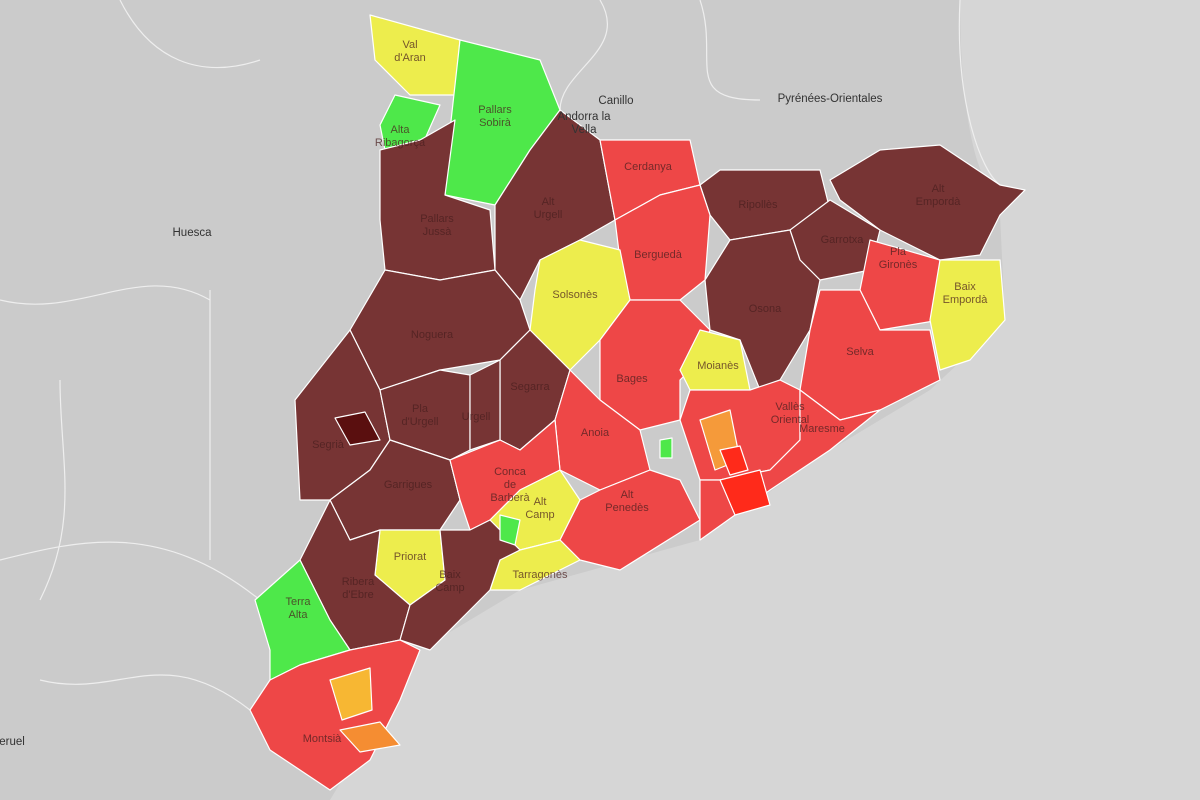 This screenshot has width=1200, height=800. Describe the element at coordinates (409, 58) in the screenshot. I see `region-label-line: d'Aran` at that location.